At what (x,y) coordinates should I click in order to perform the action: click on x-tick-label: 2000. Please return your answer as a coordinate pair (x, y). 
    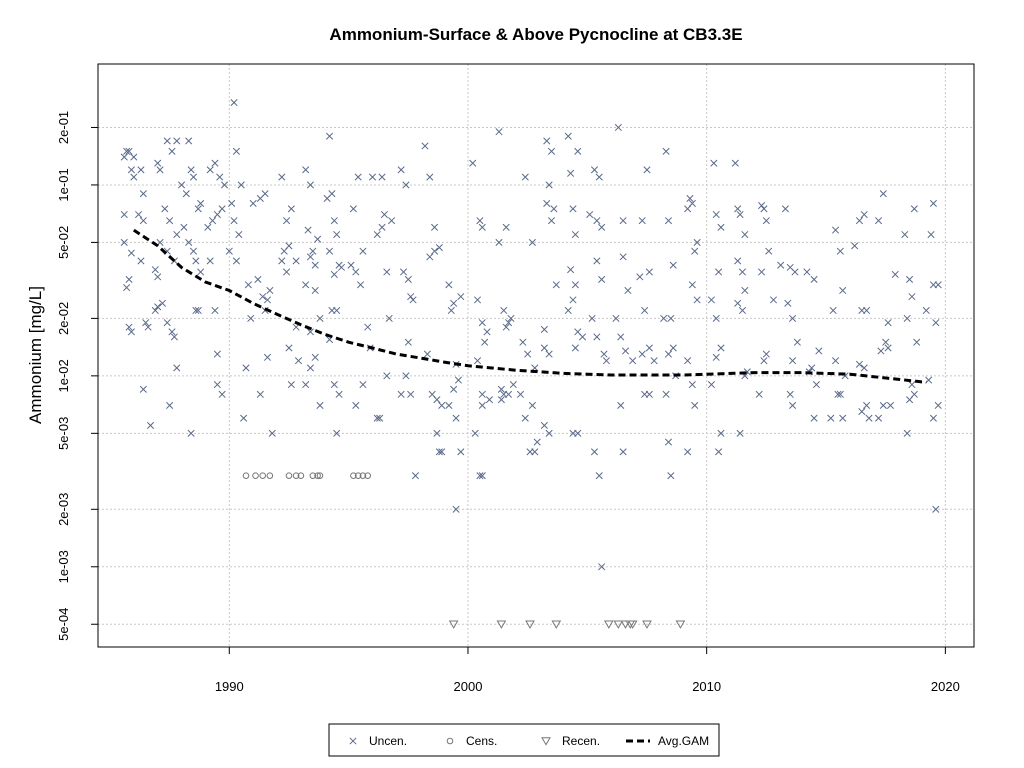
    Looking at the image, I should click on (468, 686).